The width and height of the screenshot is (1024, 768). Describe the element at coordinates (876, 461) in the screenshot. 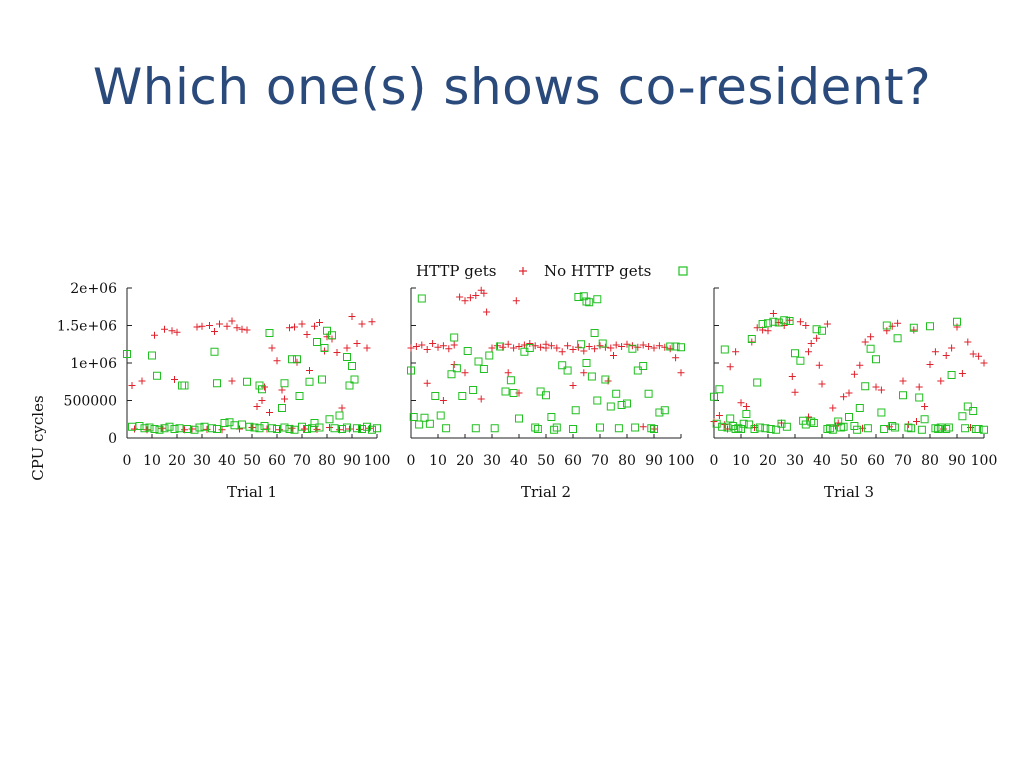

I see `x-tick-label: 60` at that location.